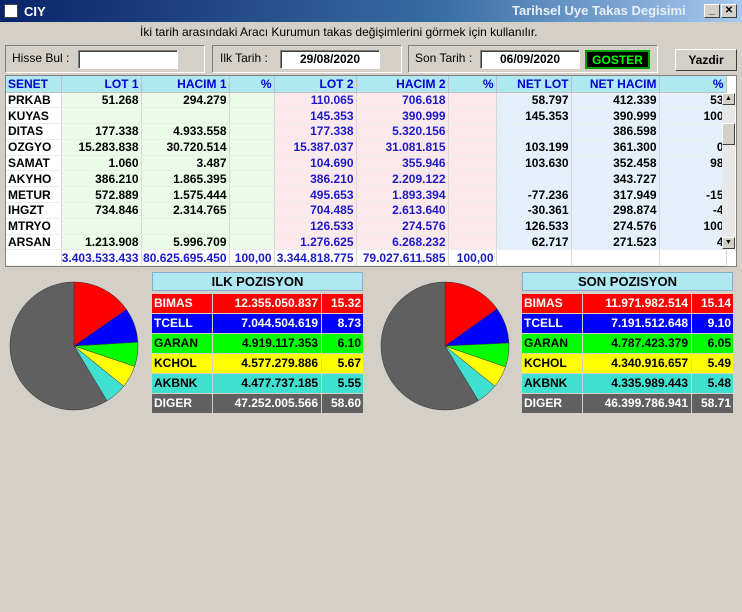 Image resolution: width=742 pixels, height=612 pixels. Describe the element at coordinates (728, 243) in the screenshot. I see `scroll-down-icon: ▼` at that location.